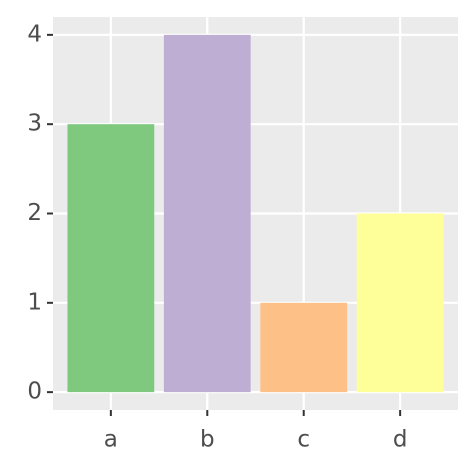  Describe the element at coordinates (34, 302) in the screenshot. I see `y-tick-label: 1` at that location.